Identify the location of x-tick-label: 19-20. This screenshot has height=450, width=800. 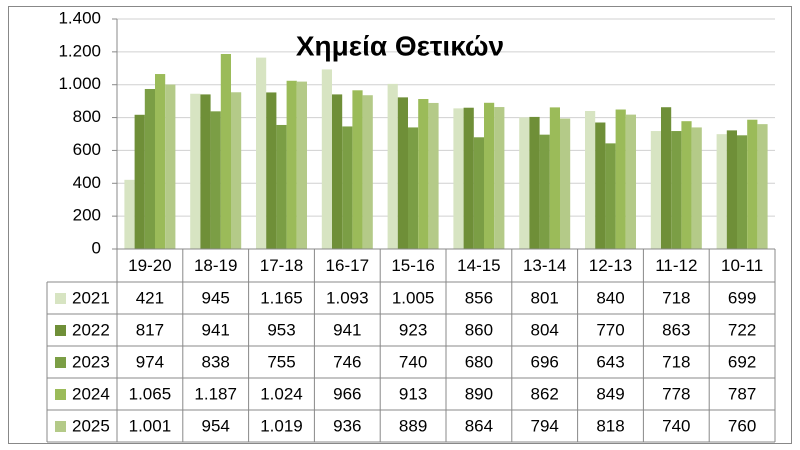
(149, 265).